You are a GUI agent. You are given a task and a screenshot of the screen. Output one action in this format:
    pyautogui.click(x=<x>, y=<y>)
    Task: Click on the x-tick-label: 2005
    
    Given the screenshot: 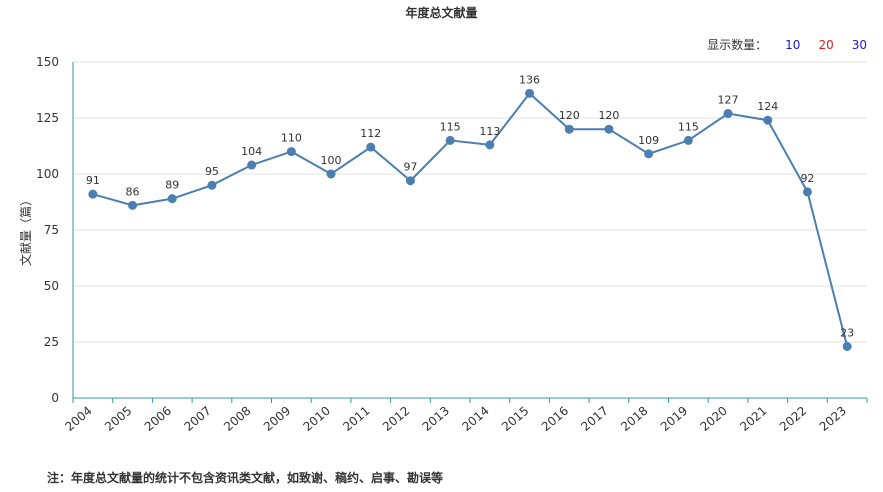 What is the action you would take?
    pyautogui.click(x=118, y=419)
    